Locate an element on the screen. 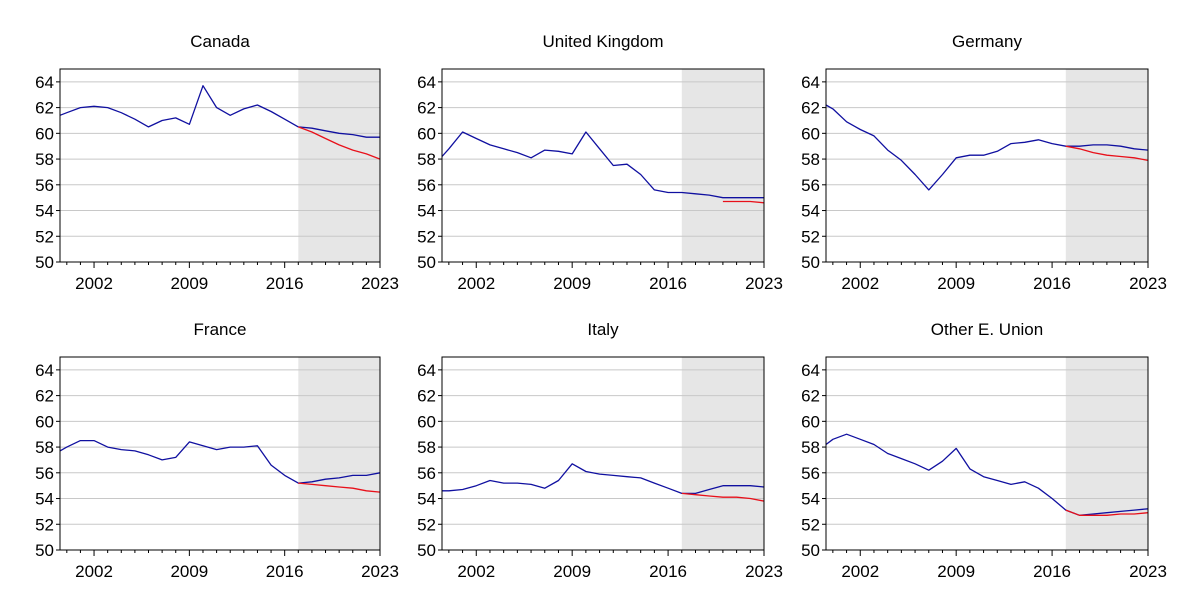 The width and height of the screenshot is (1200, 612). chart-title: Canada is located at coordinates (220, 41).